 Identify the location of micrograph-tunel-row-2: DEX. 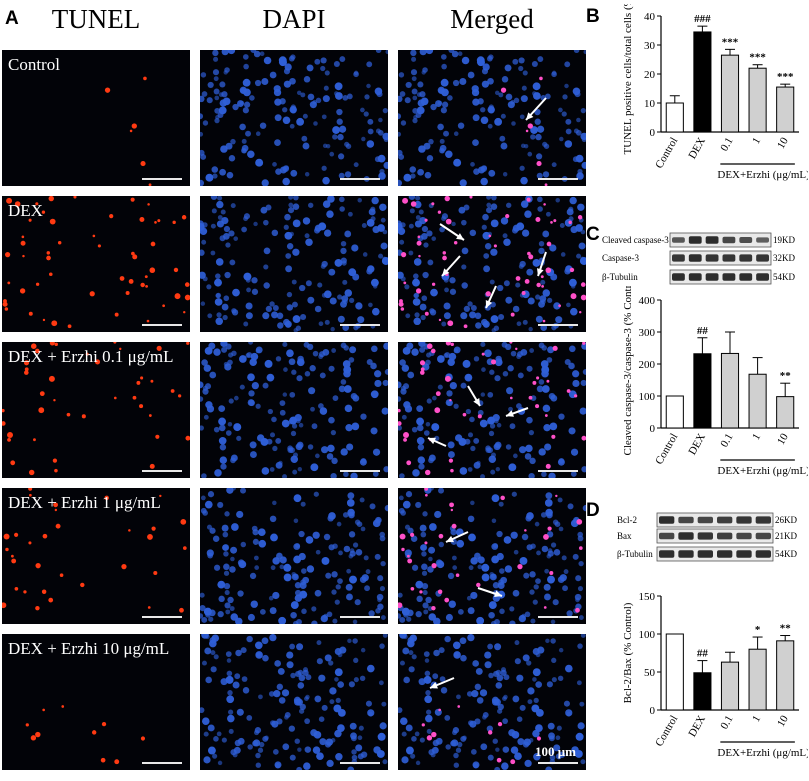
(96, 264).